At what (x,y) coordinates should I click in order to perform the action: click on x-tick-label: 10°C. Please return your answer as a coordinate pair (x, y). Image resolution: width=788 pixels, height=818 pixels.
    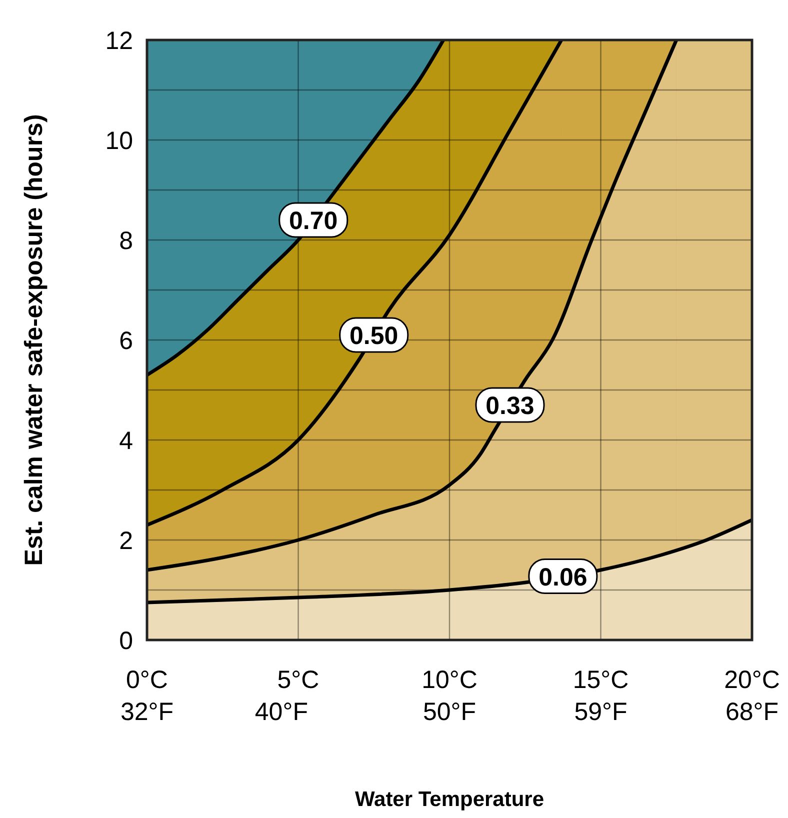
    Looking at the image, I should click on (450, 680).